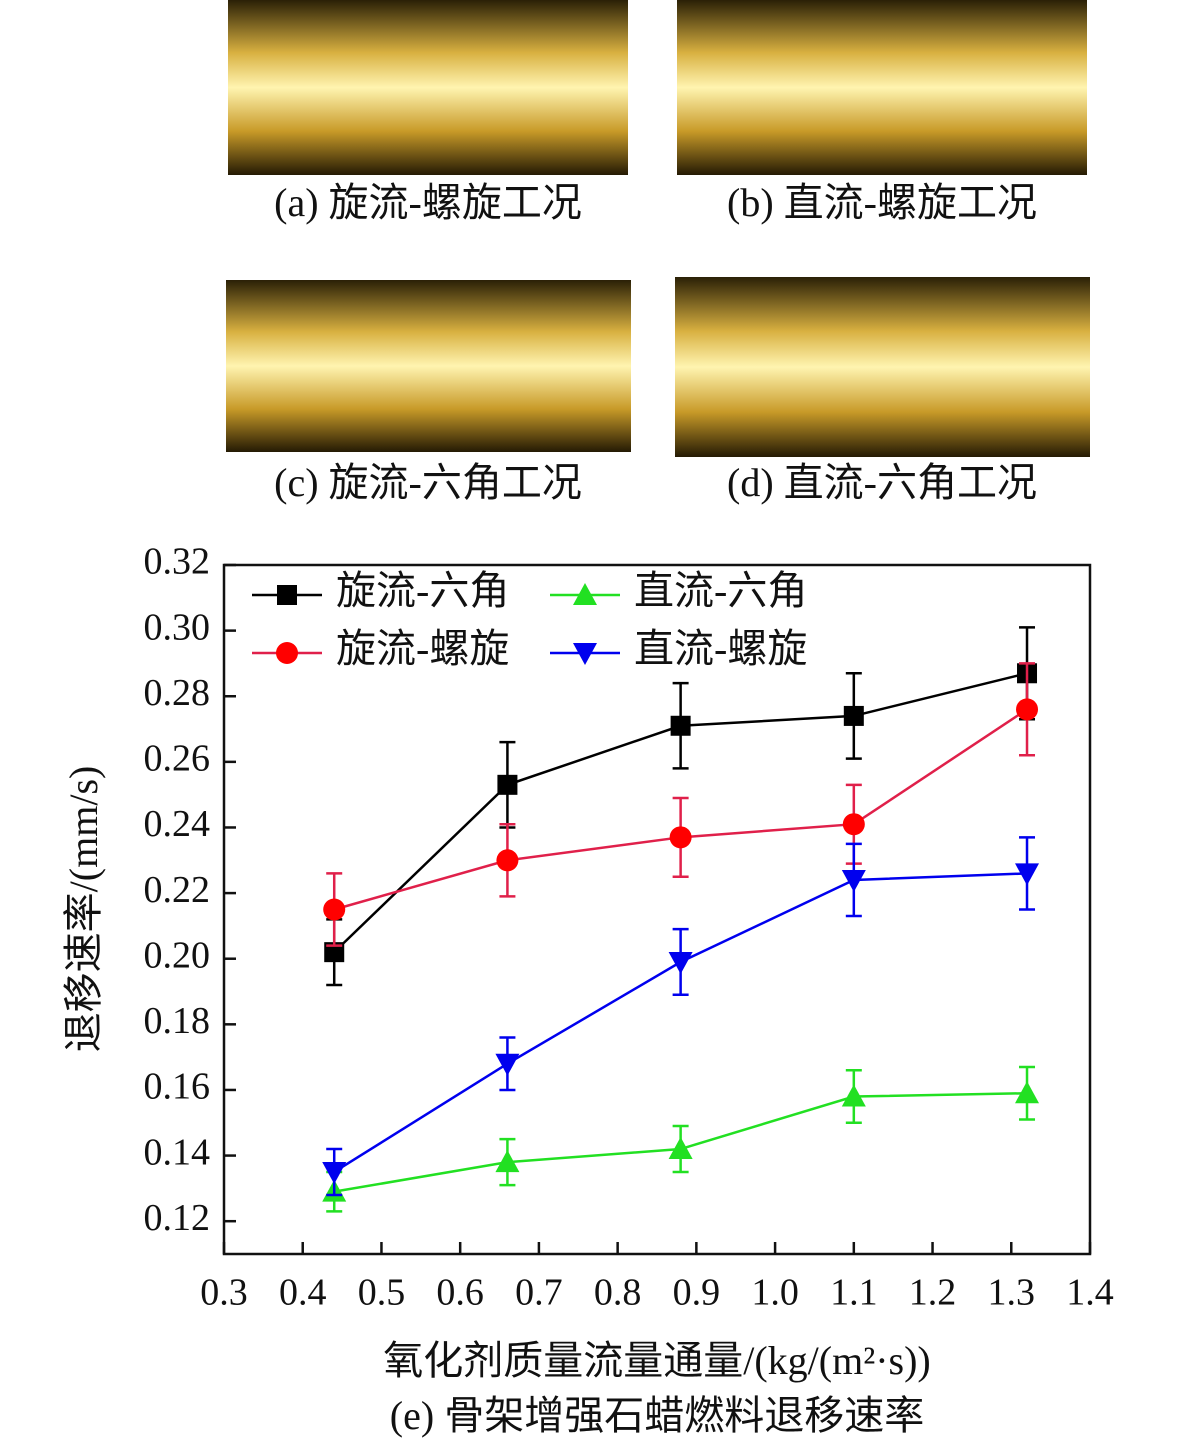 The width and height of the screenshot is (1181, 1454). Describe the element at coordinates (177, 1021) in the screenshot. I see `y-tick-label: 0.18` at that location.